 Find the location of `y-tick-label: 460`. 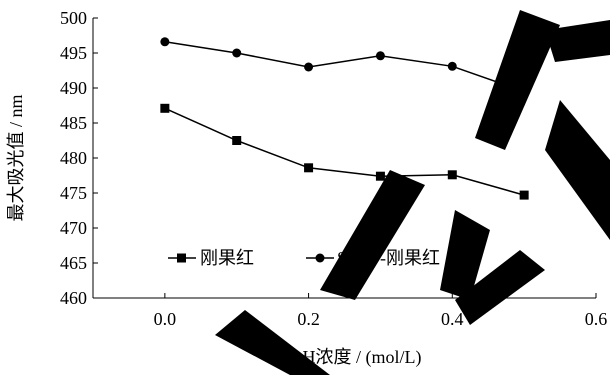

y-tick-label: 460 is located at coordinates (73, 298).